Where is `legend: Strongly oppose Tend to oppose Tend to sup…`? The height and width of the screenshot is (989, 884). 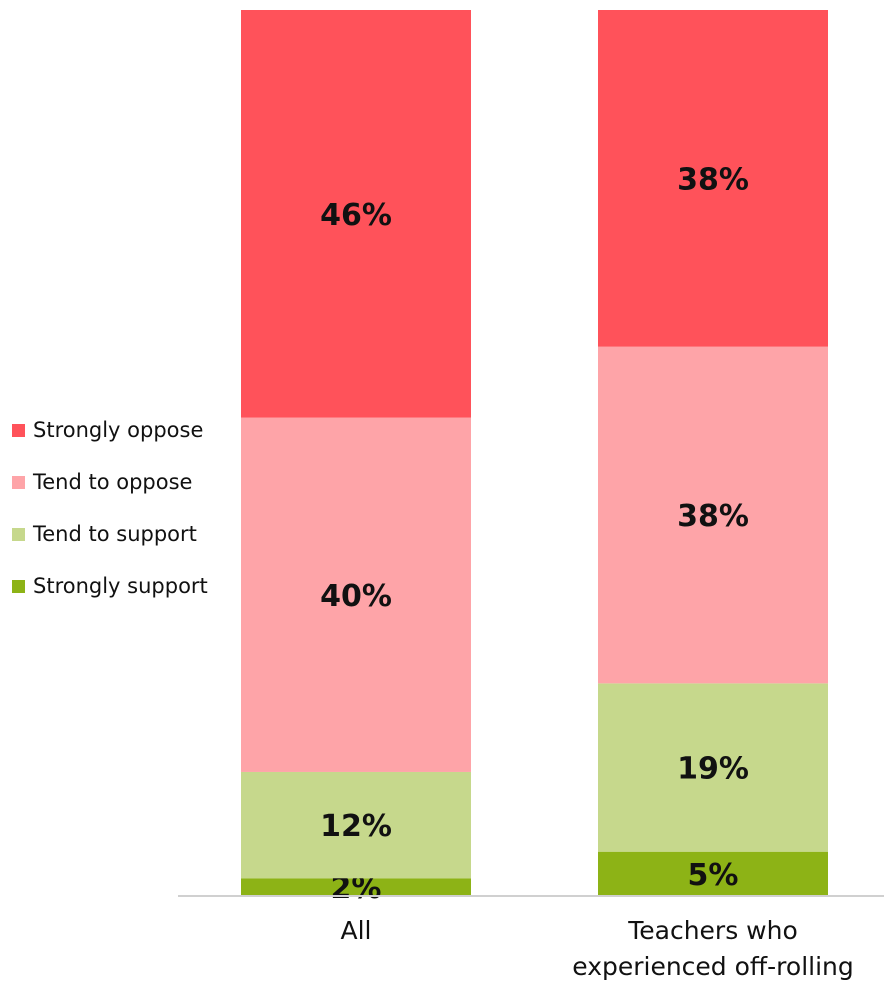 legend: Strongly oppose Tend to oppose Tend to sup… is located at coordinates (110, 508).